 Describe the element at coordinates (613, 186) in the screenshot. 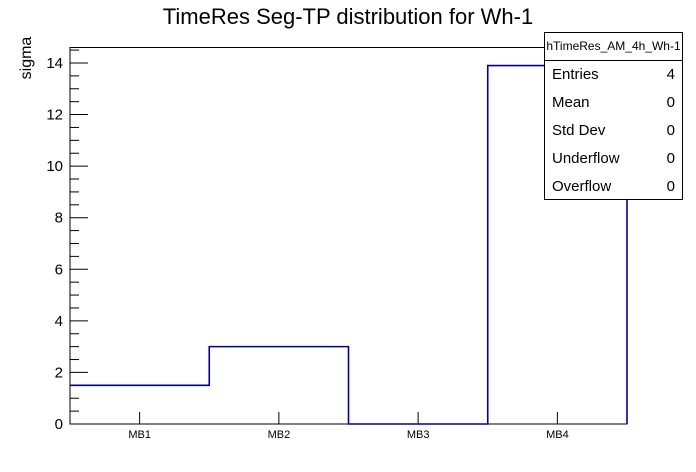

I see `stats-row-overflow: Overflow 0` at that location.